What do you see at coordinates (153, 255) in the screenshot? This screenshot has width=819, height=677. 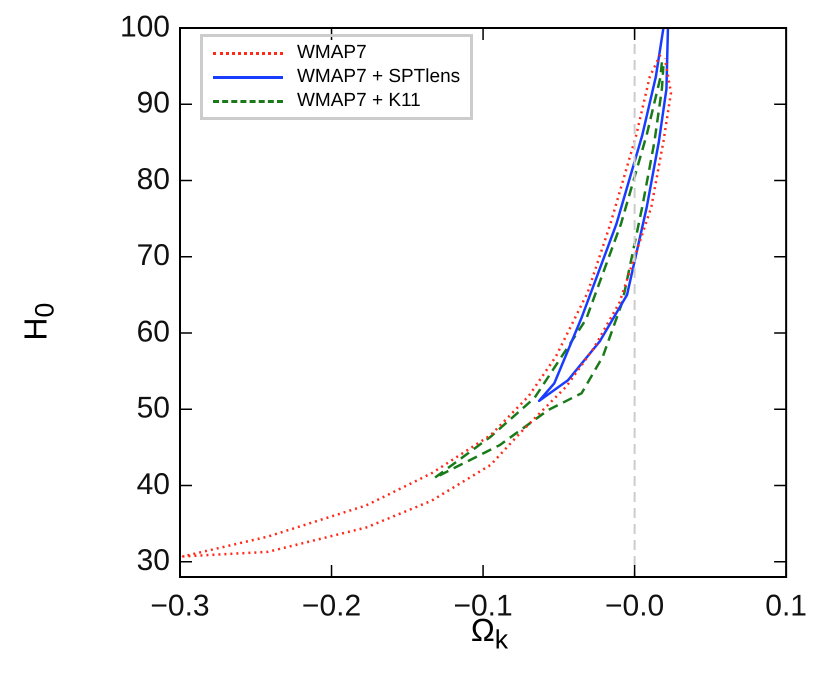 I see `y-tick-label: 70` at bounding box center [153, 255].